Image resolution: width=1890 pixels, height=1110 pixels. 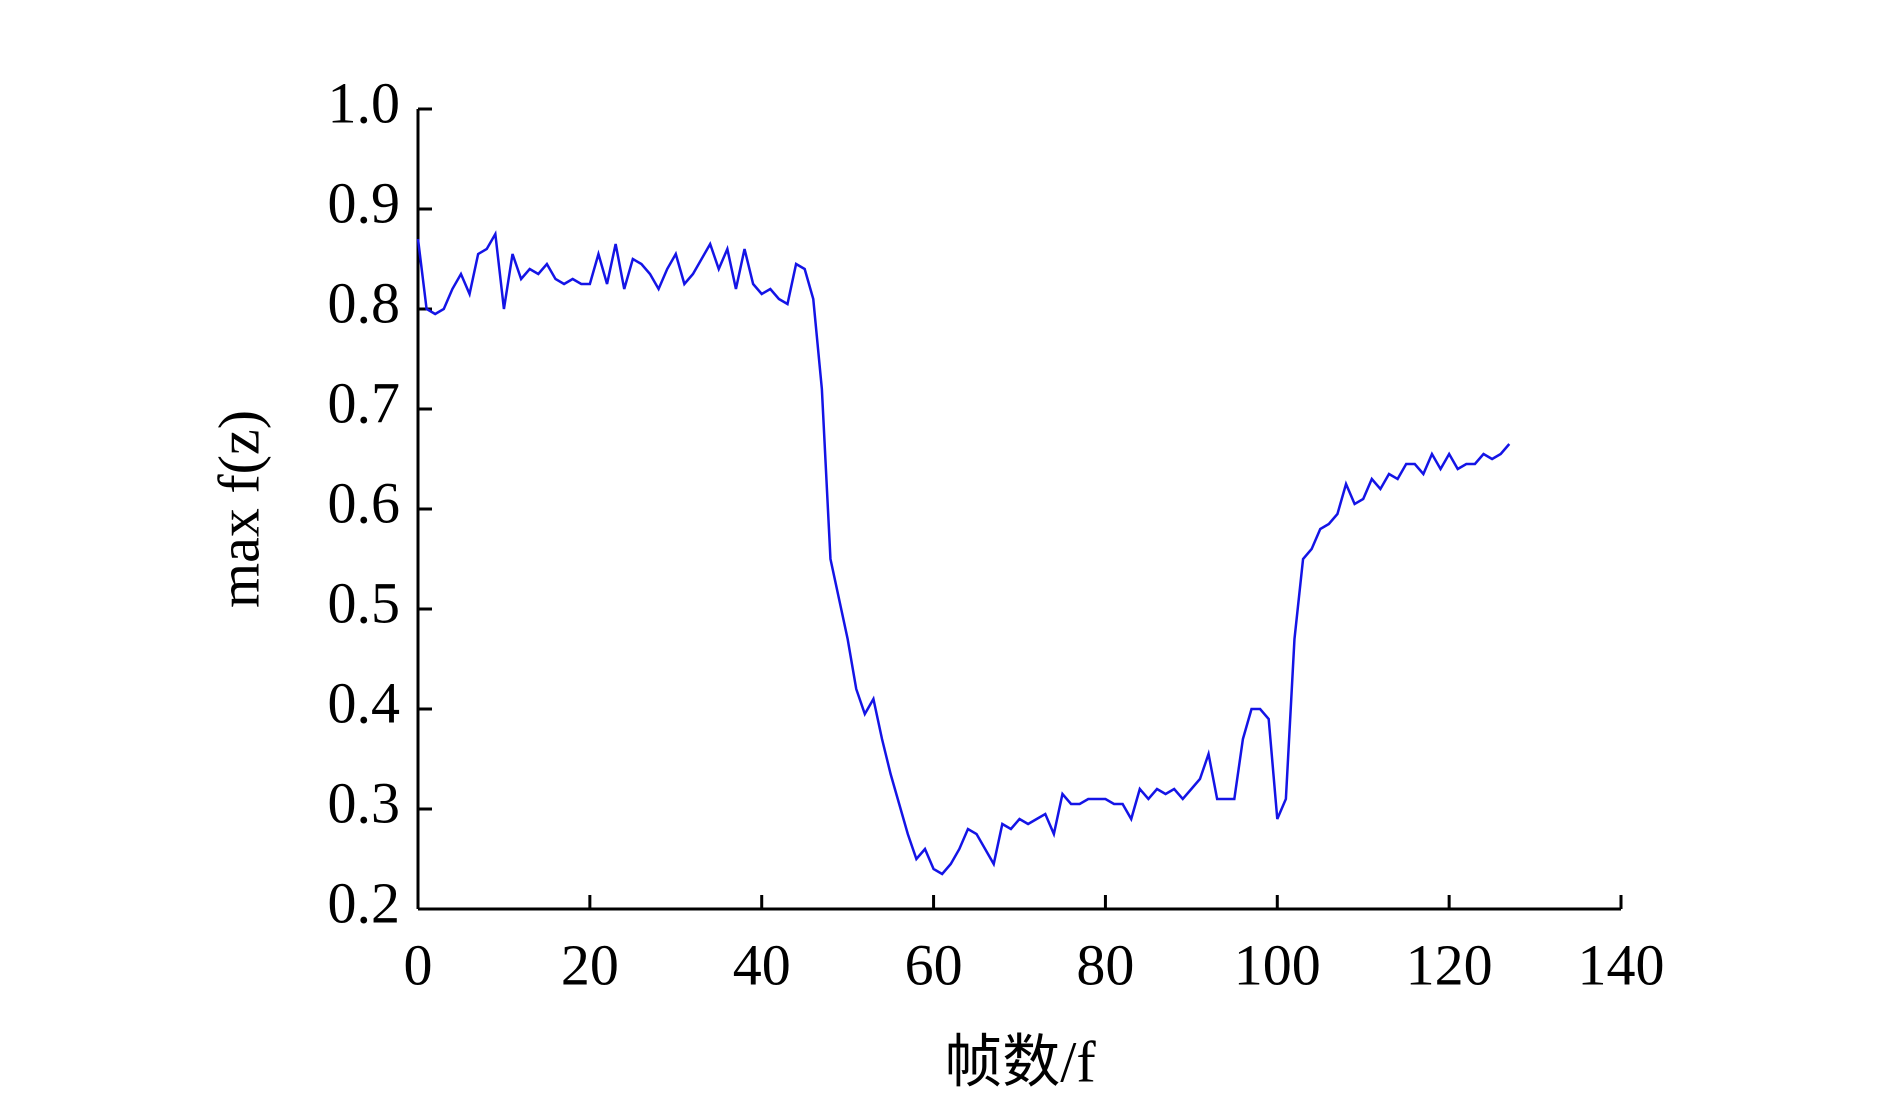 What do you see at coordinates (364, 802) in the screenshot?
I see `y-tick-label: 0.3` at bounding box center [364, 802].